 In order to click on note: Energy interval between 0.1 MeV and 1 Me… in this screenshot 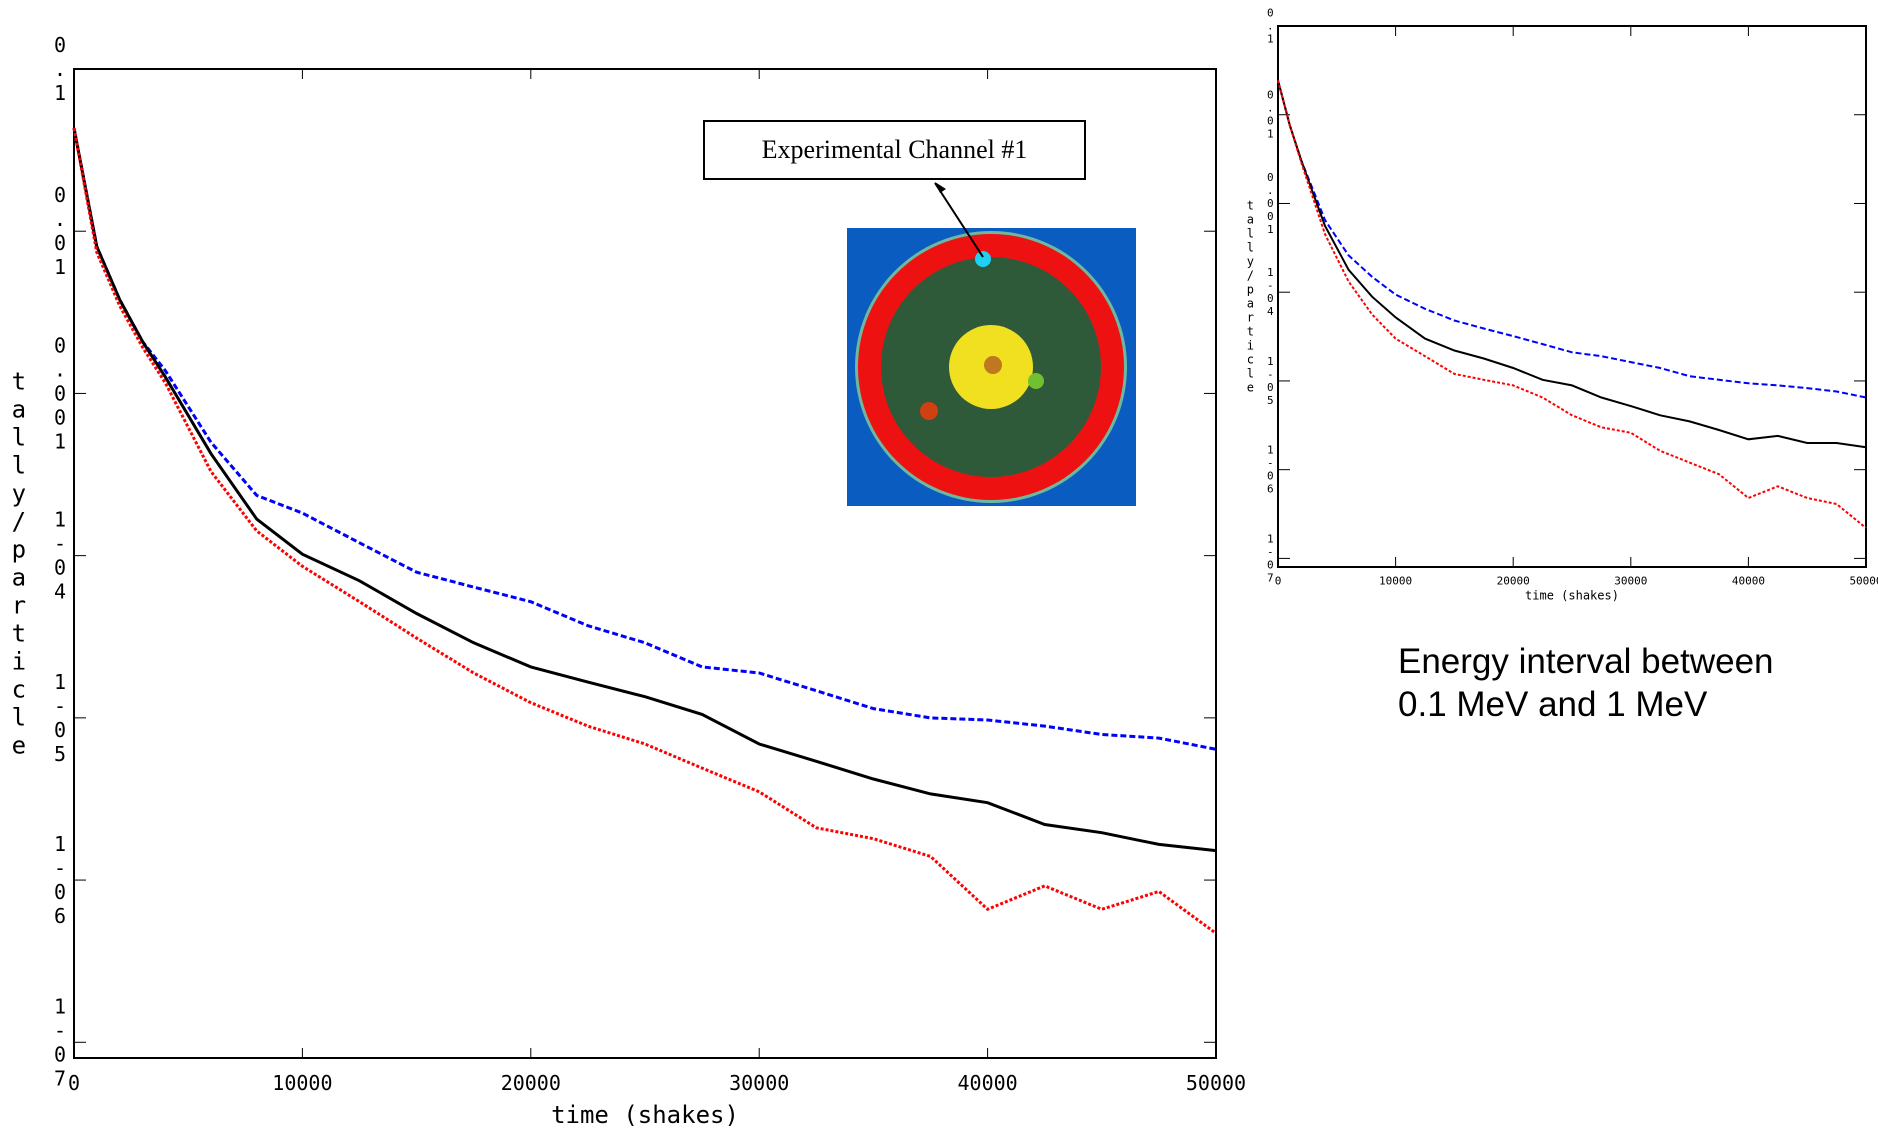, I will do `click(1586, 683)`.